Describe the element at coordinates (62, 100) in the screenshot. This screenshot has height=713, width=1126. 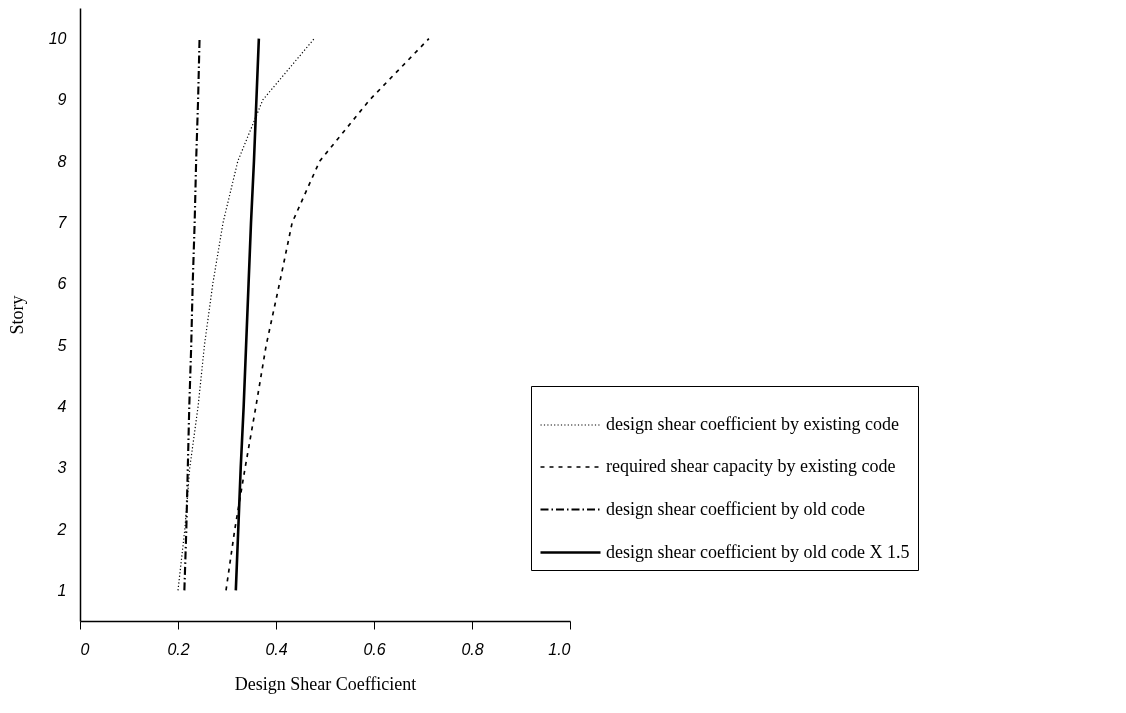
I see `y-tick-label: 9` at that location.